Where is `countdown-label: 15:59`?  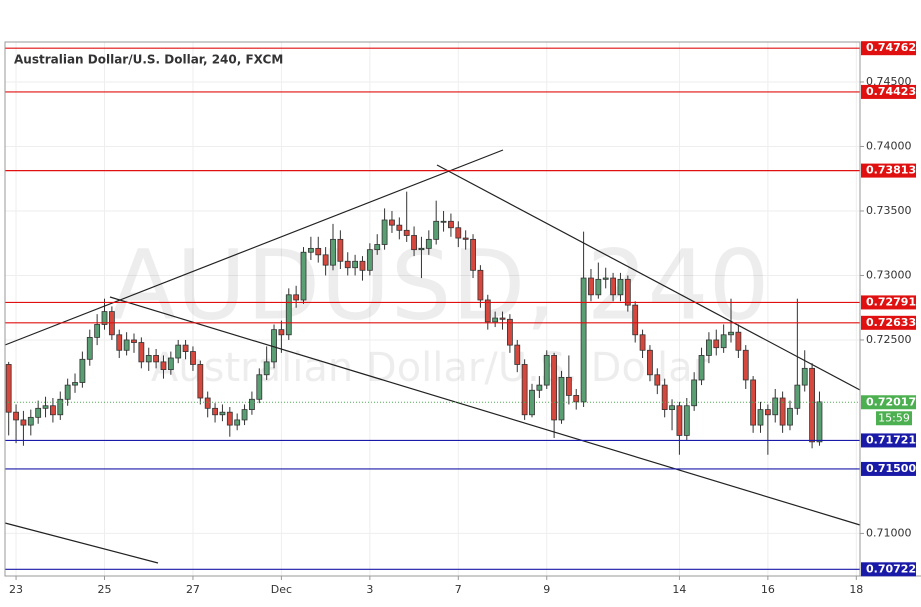 countdown-label: 15:59 is located at coordinates (894, 417).